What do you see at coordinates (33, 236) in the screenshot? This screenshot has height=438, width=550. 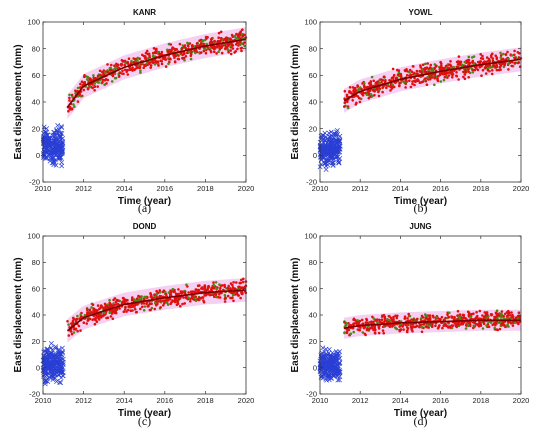 I see `y-tick-label: 100` at bounding box center [33, 236].